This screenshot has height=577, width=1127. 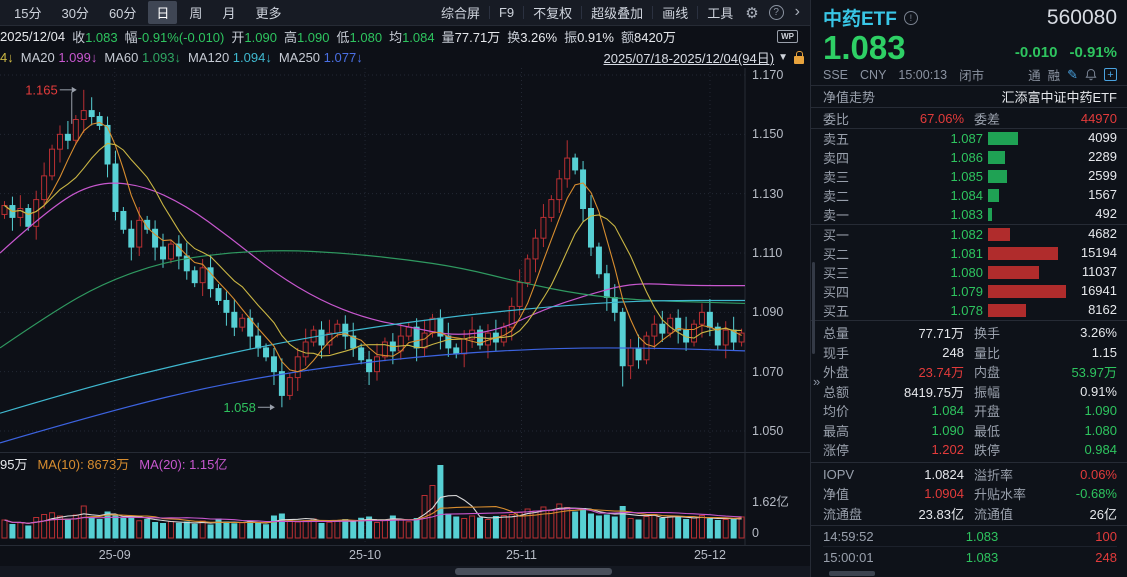 What do you see at coordinates (970, 195) in the screenshot?
I see `ask-row: 卖二 1.084 1567` at bounding box center [970, 195].